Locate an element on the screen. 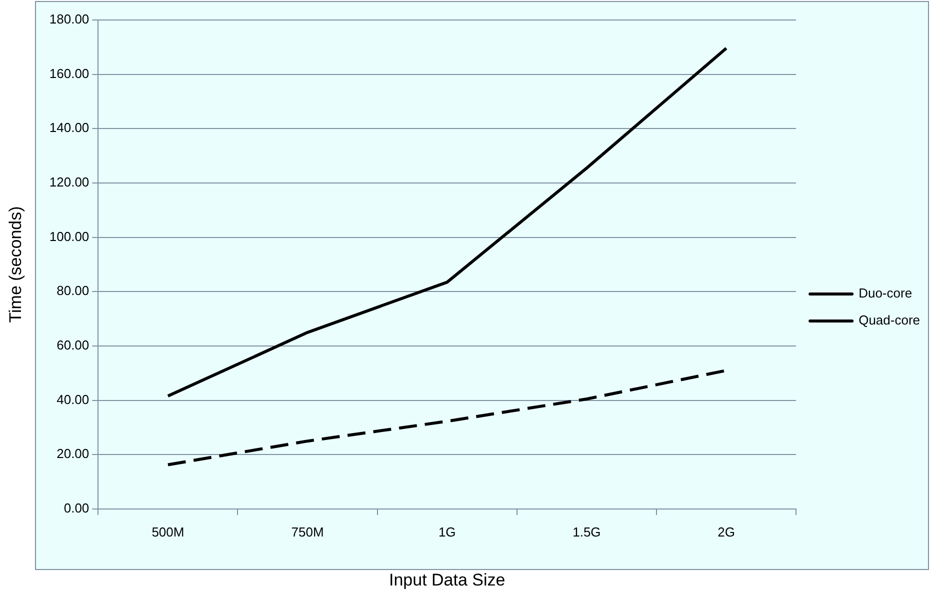  x-tick-label: 750M is located at coordinates (307, 532).